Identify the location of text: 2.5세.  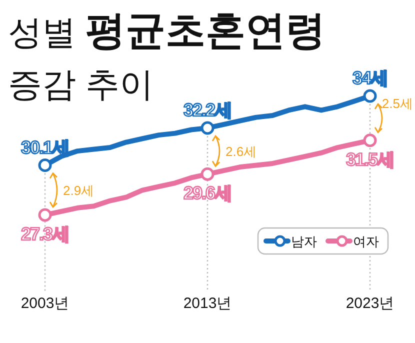
(397, 103).